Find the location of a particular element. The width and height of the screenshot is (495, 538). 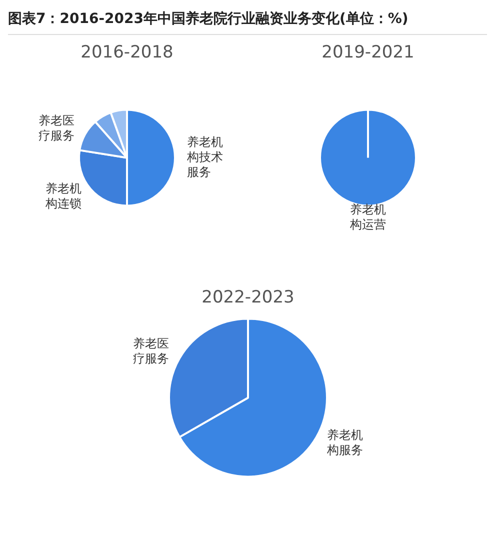

slice-label: 养老机构技术服务 is located at coordinates (204, 156).